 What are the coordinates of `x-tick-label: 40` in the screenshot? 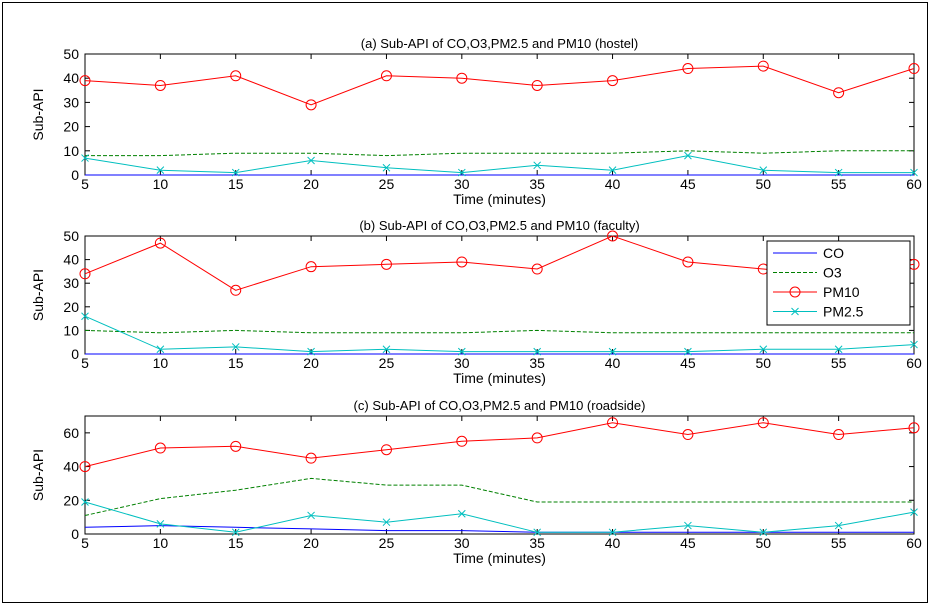 It's located at (613, 363).